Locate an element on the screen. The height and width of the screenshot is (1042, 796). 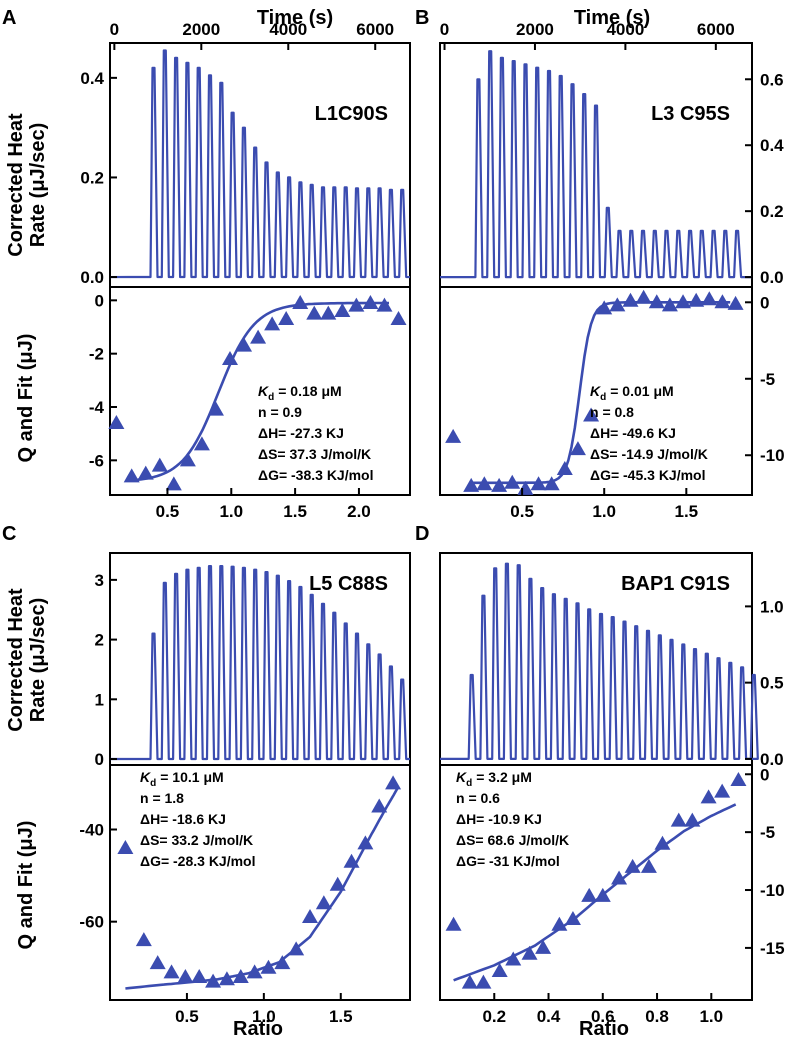
binding-x-tick-label: 0.2 is located at coordinates (494, 1016).